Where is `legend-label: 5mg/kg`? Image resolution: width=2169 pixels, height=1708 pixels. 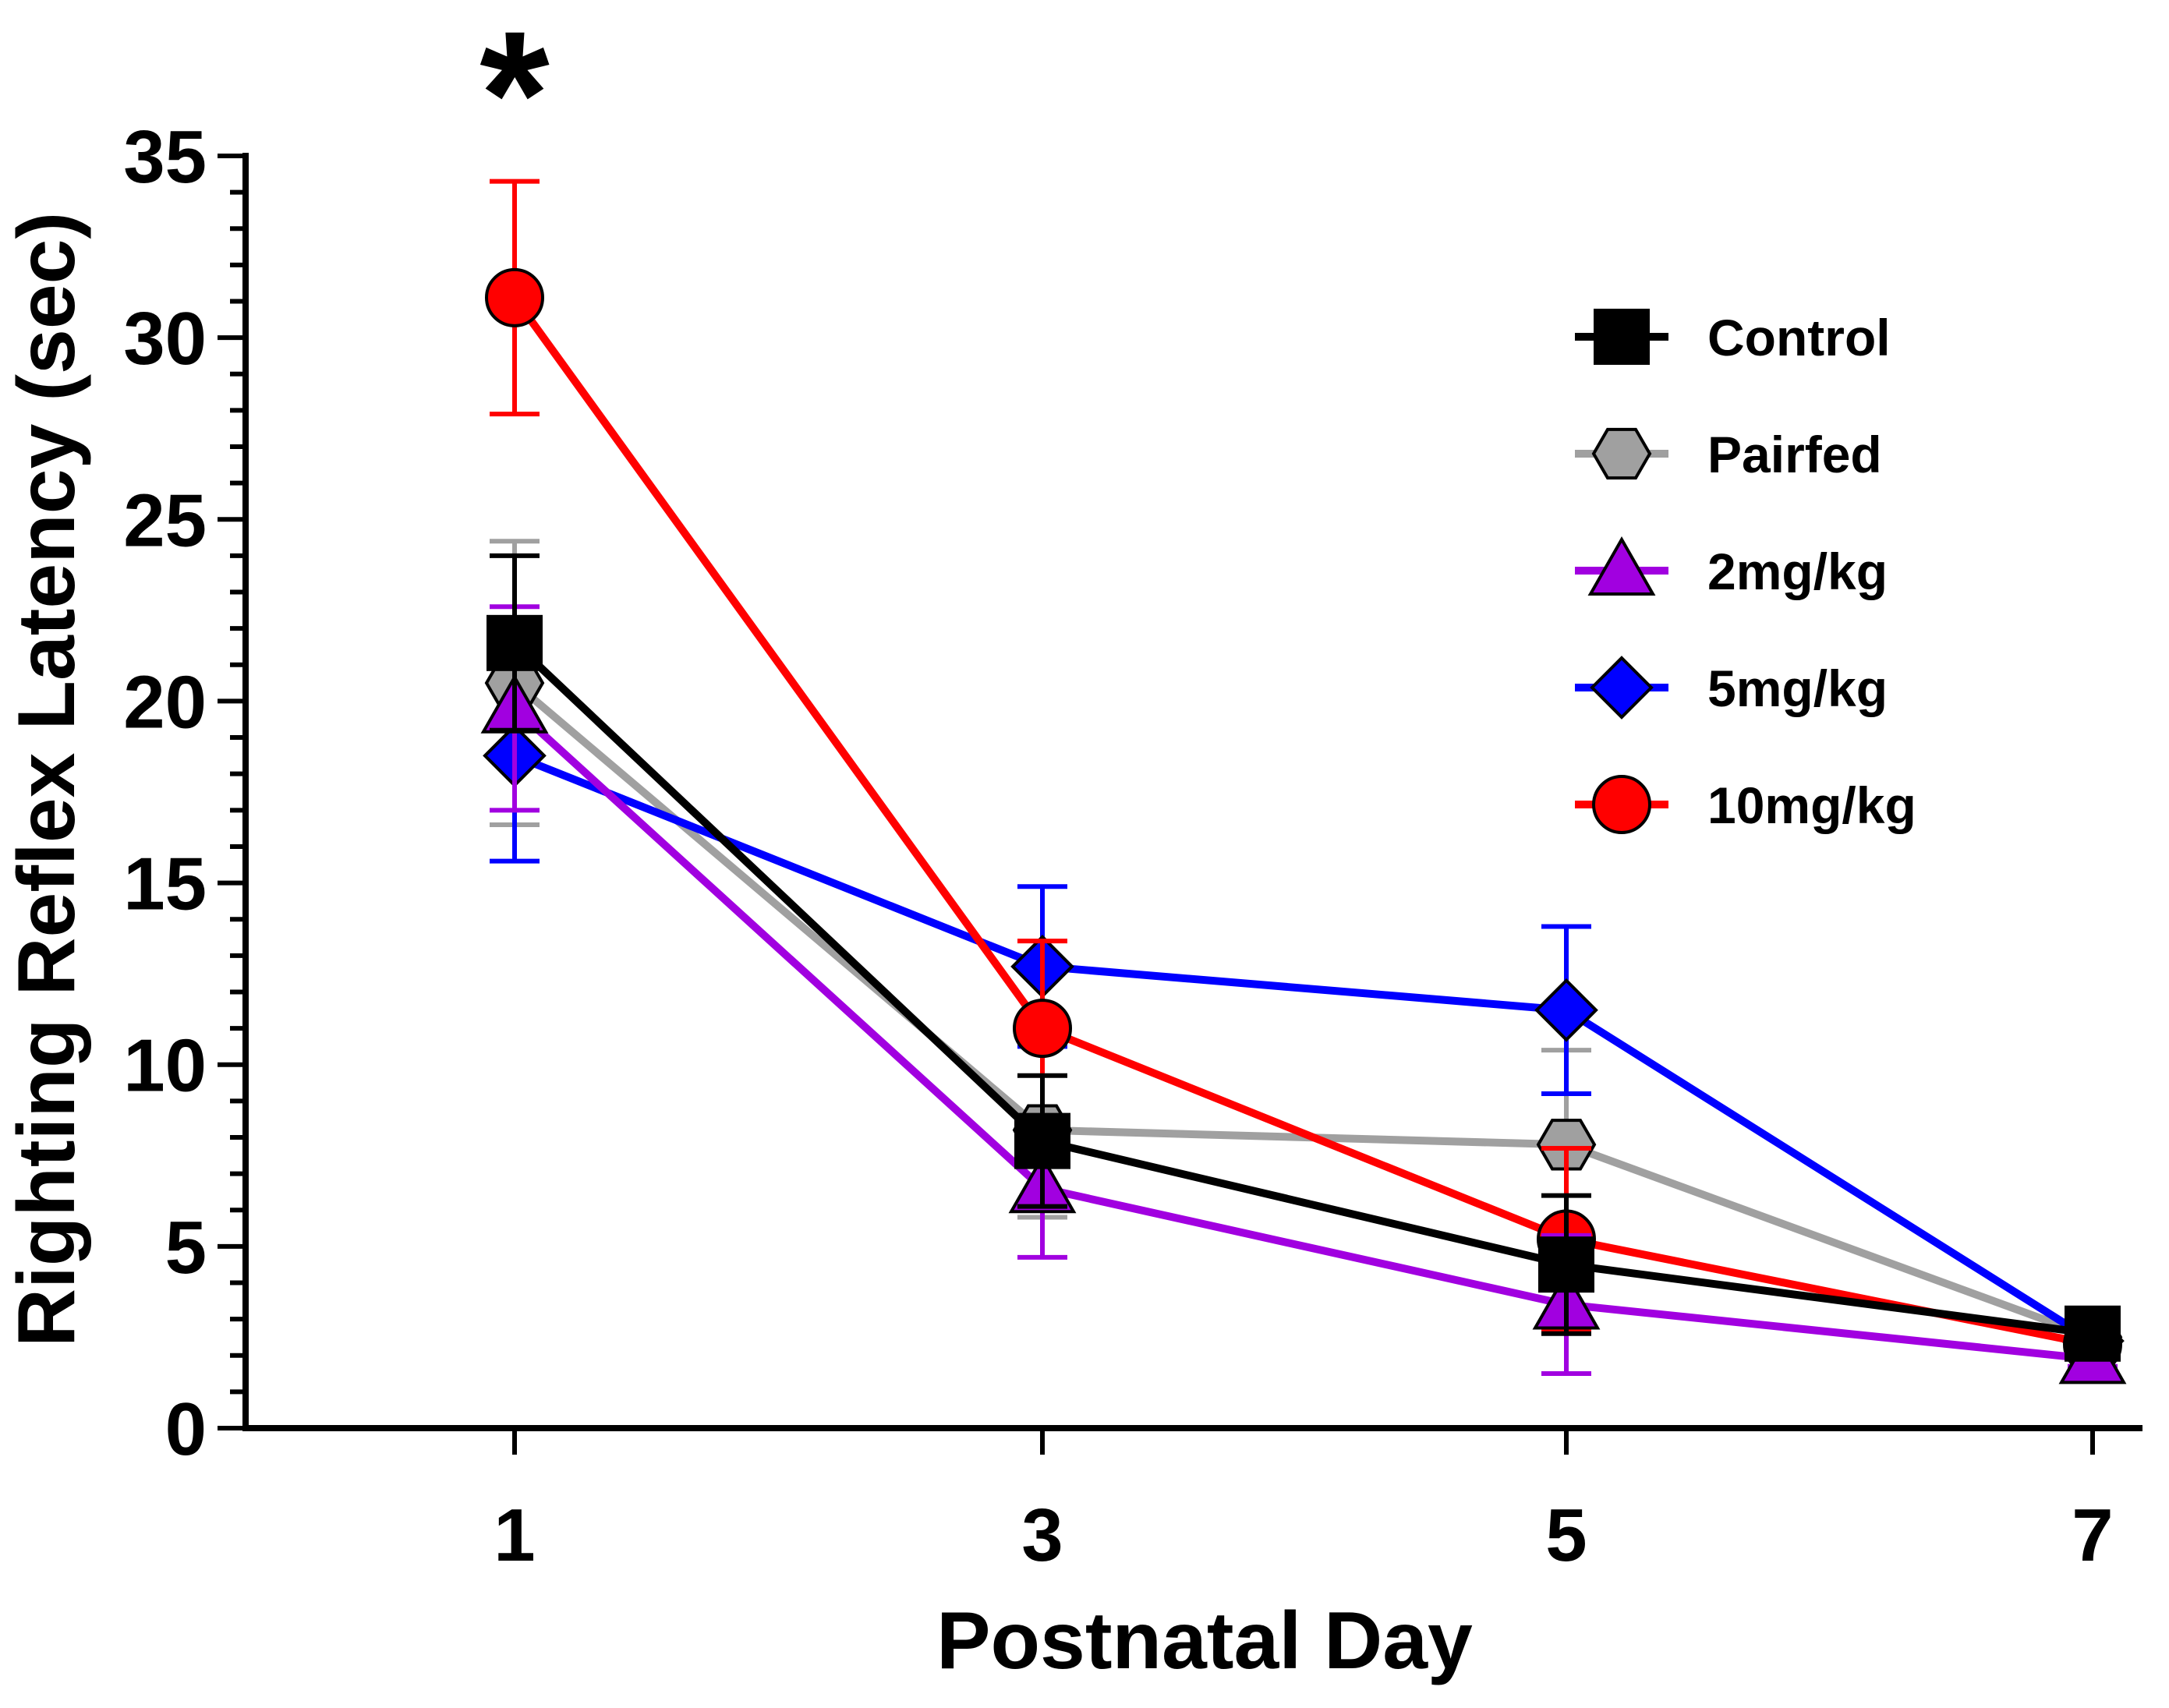
legend-label: 5mg/kg is located at coordinates (1798, 688).